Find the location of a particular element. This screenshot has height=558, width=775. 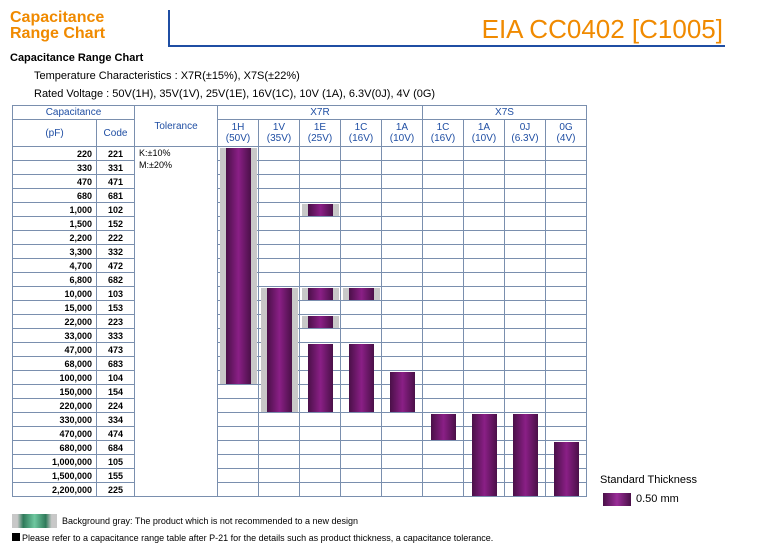

capacitance-code: 222 is located at coordinates (115, 237).